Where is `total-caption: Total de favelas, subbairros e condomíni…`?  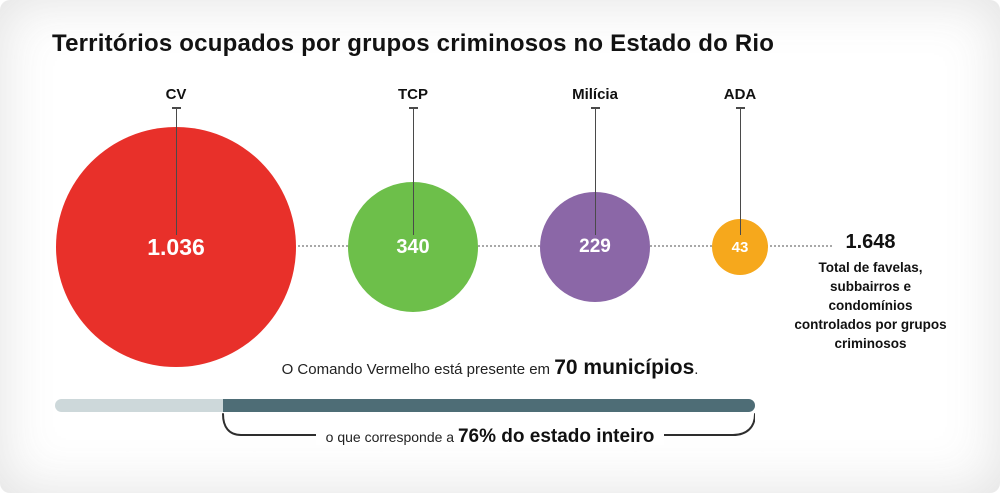 total-caption: Total de favelas, subbairros e condomíni… is located at coordinates (870, 305).